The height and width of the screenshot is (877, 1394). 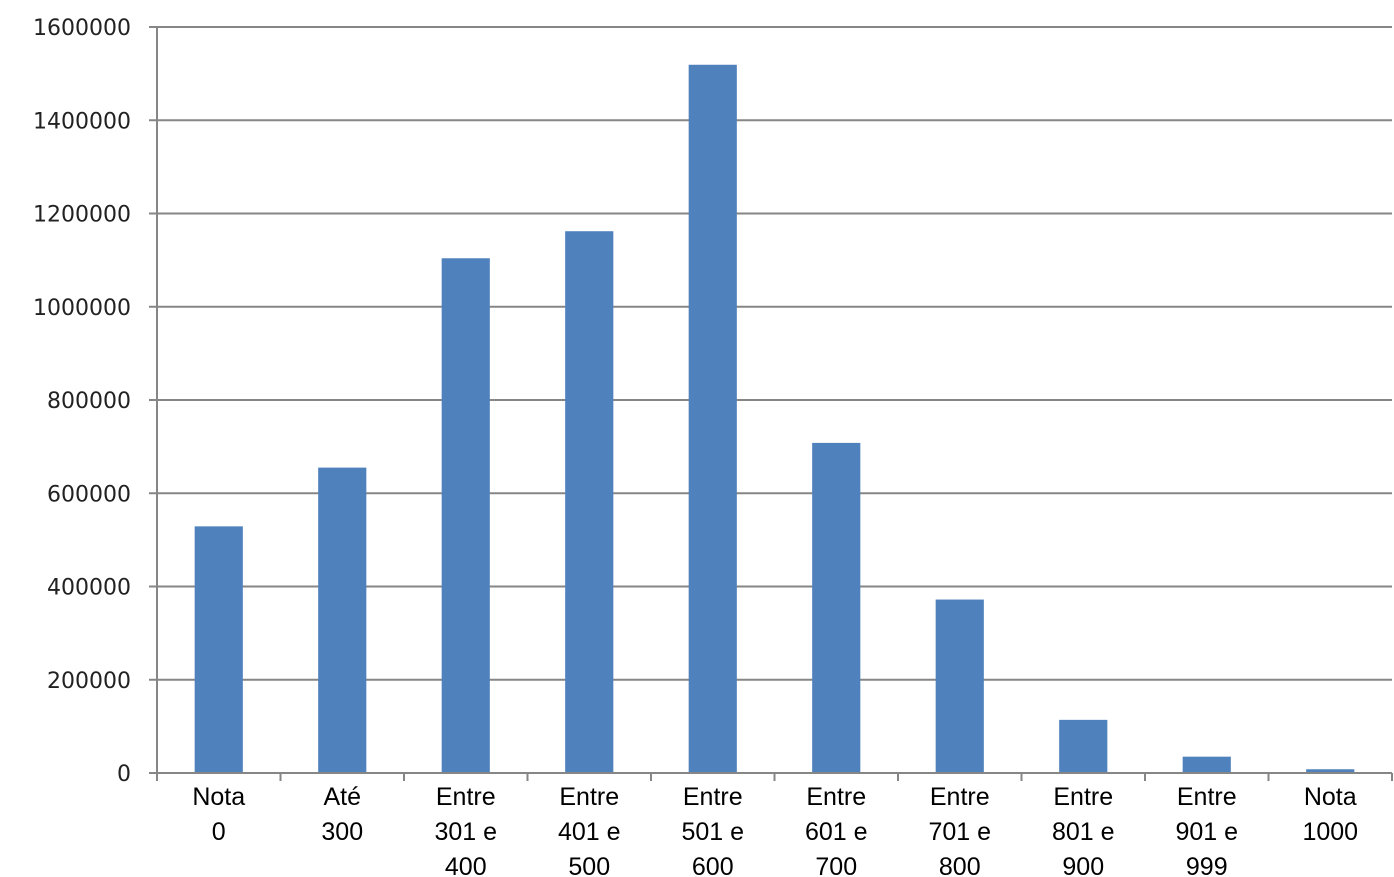 I want to click on x-tick-label-2: Até 300, so click(x=342, y=814).